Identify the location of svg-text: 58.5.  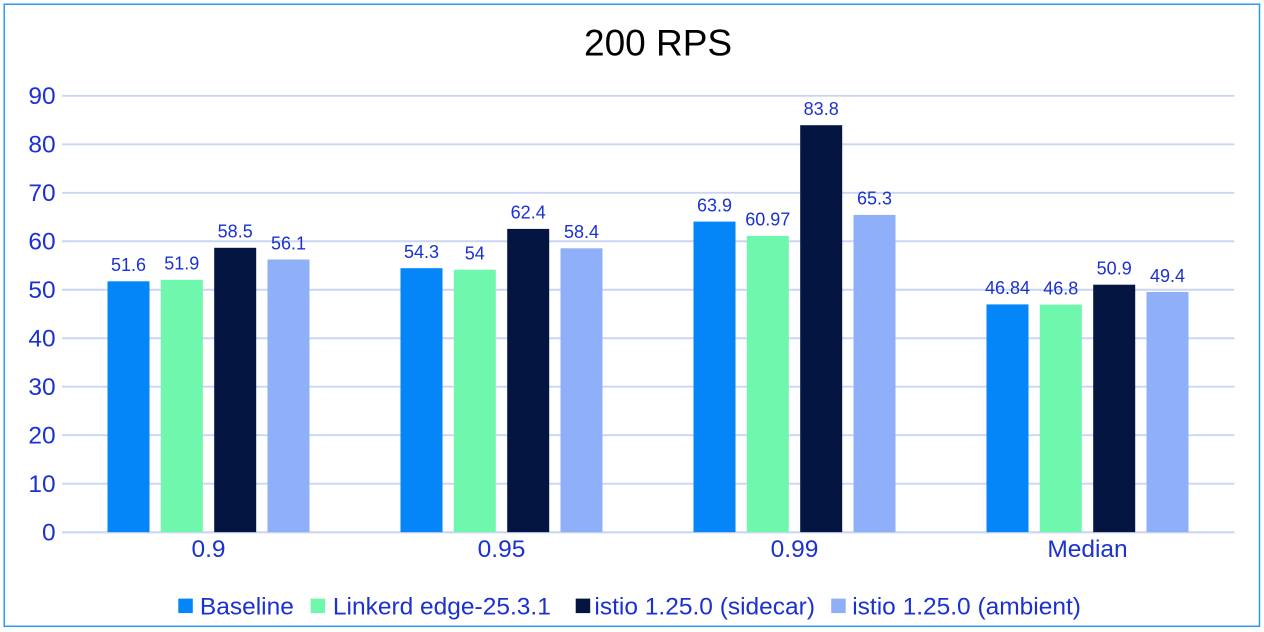
(235, 232).